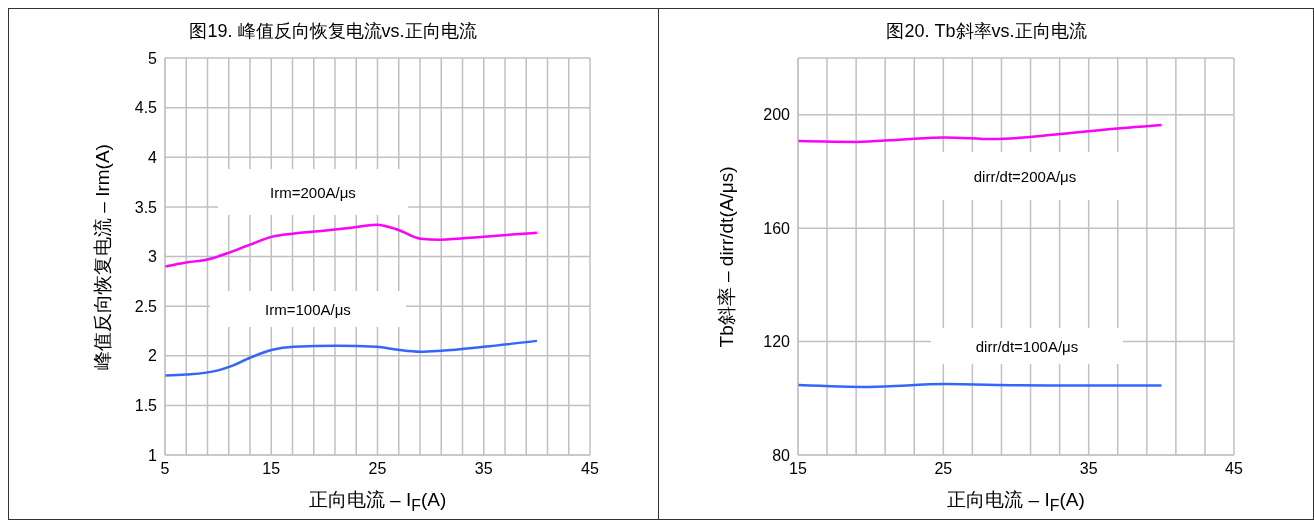  What do you see at coordinates (146, 306) in the screenshot?
I see `y-tick-label: 2.5` at bounding box center [146, 306].